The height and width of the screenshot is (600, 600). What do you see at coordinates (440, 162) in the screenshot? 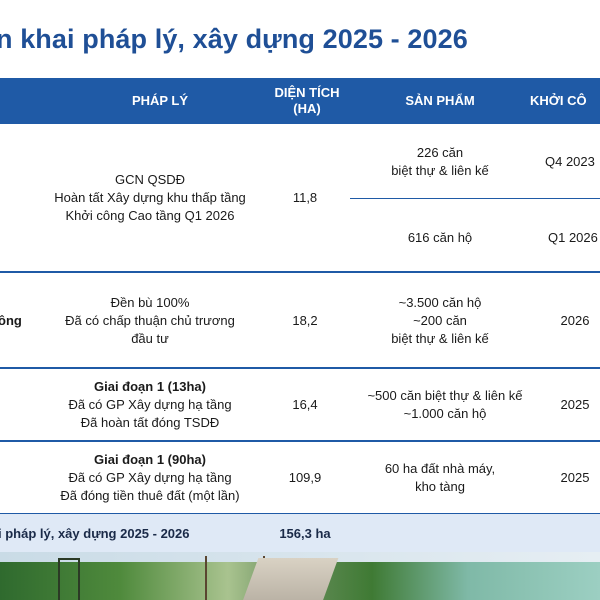
I see `row-san-pham: 226 căn biệt thự & liên kế` at bounding box center [440, 162].